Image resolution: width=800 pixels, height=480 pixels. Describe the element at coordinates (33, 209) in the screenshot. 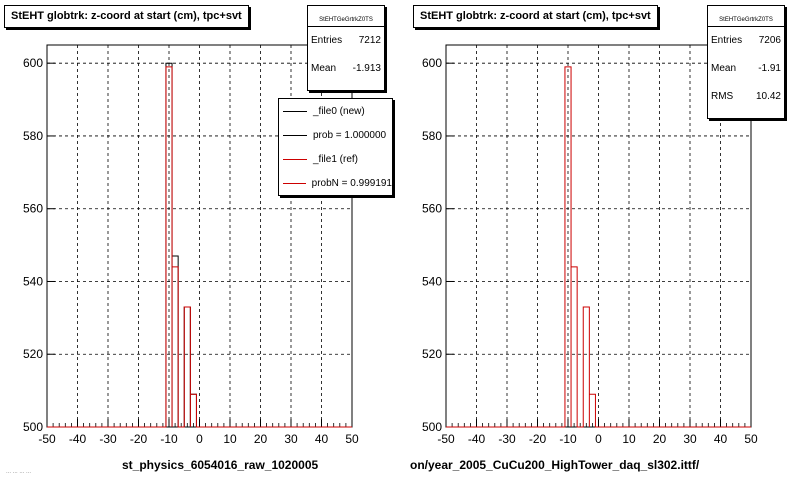

I see `left-y-tick-label-3: 560` at that location.